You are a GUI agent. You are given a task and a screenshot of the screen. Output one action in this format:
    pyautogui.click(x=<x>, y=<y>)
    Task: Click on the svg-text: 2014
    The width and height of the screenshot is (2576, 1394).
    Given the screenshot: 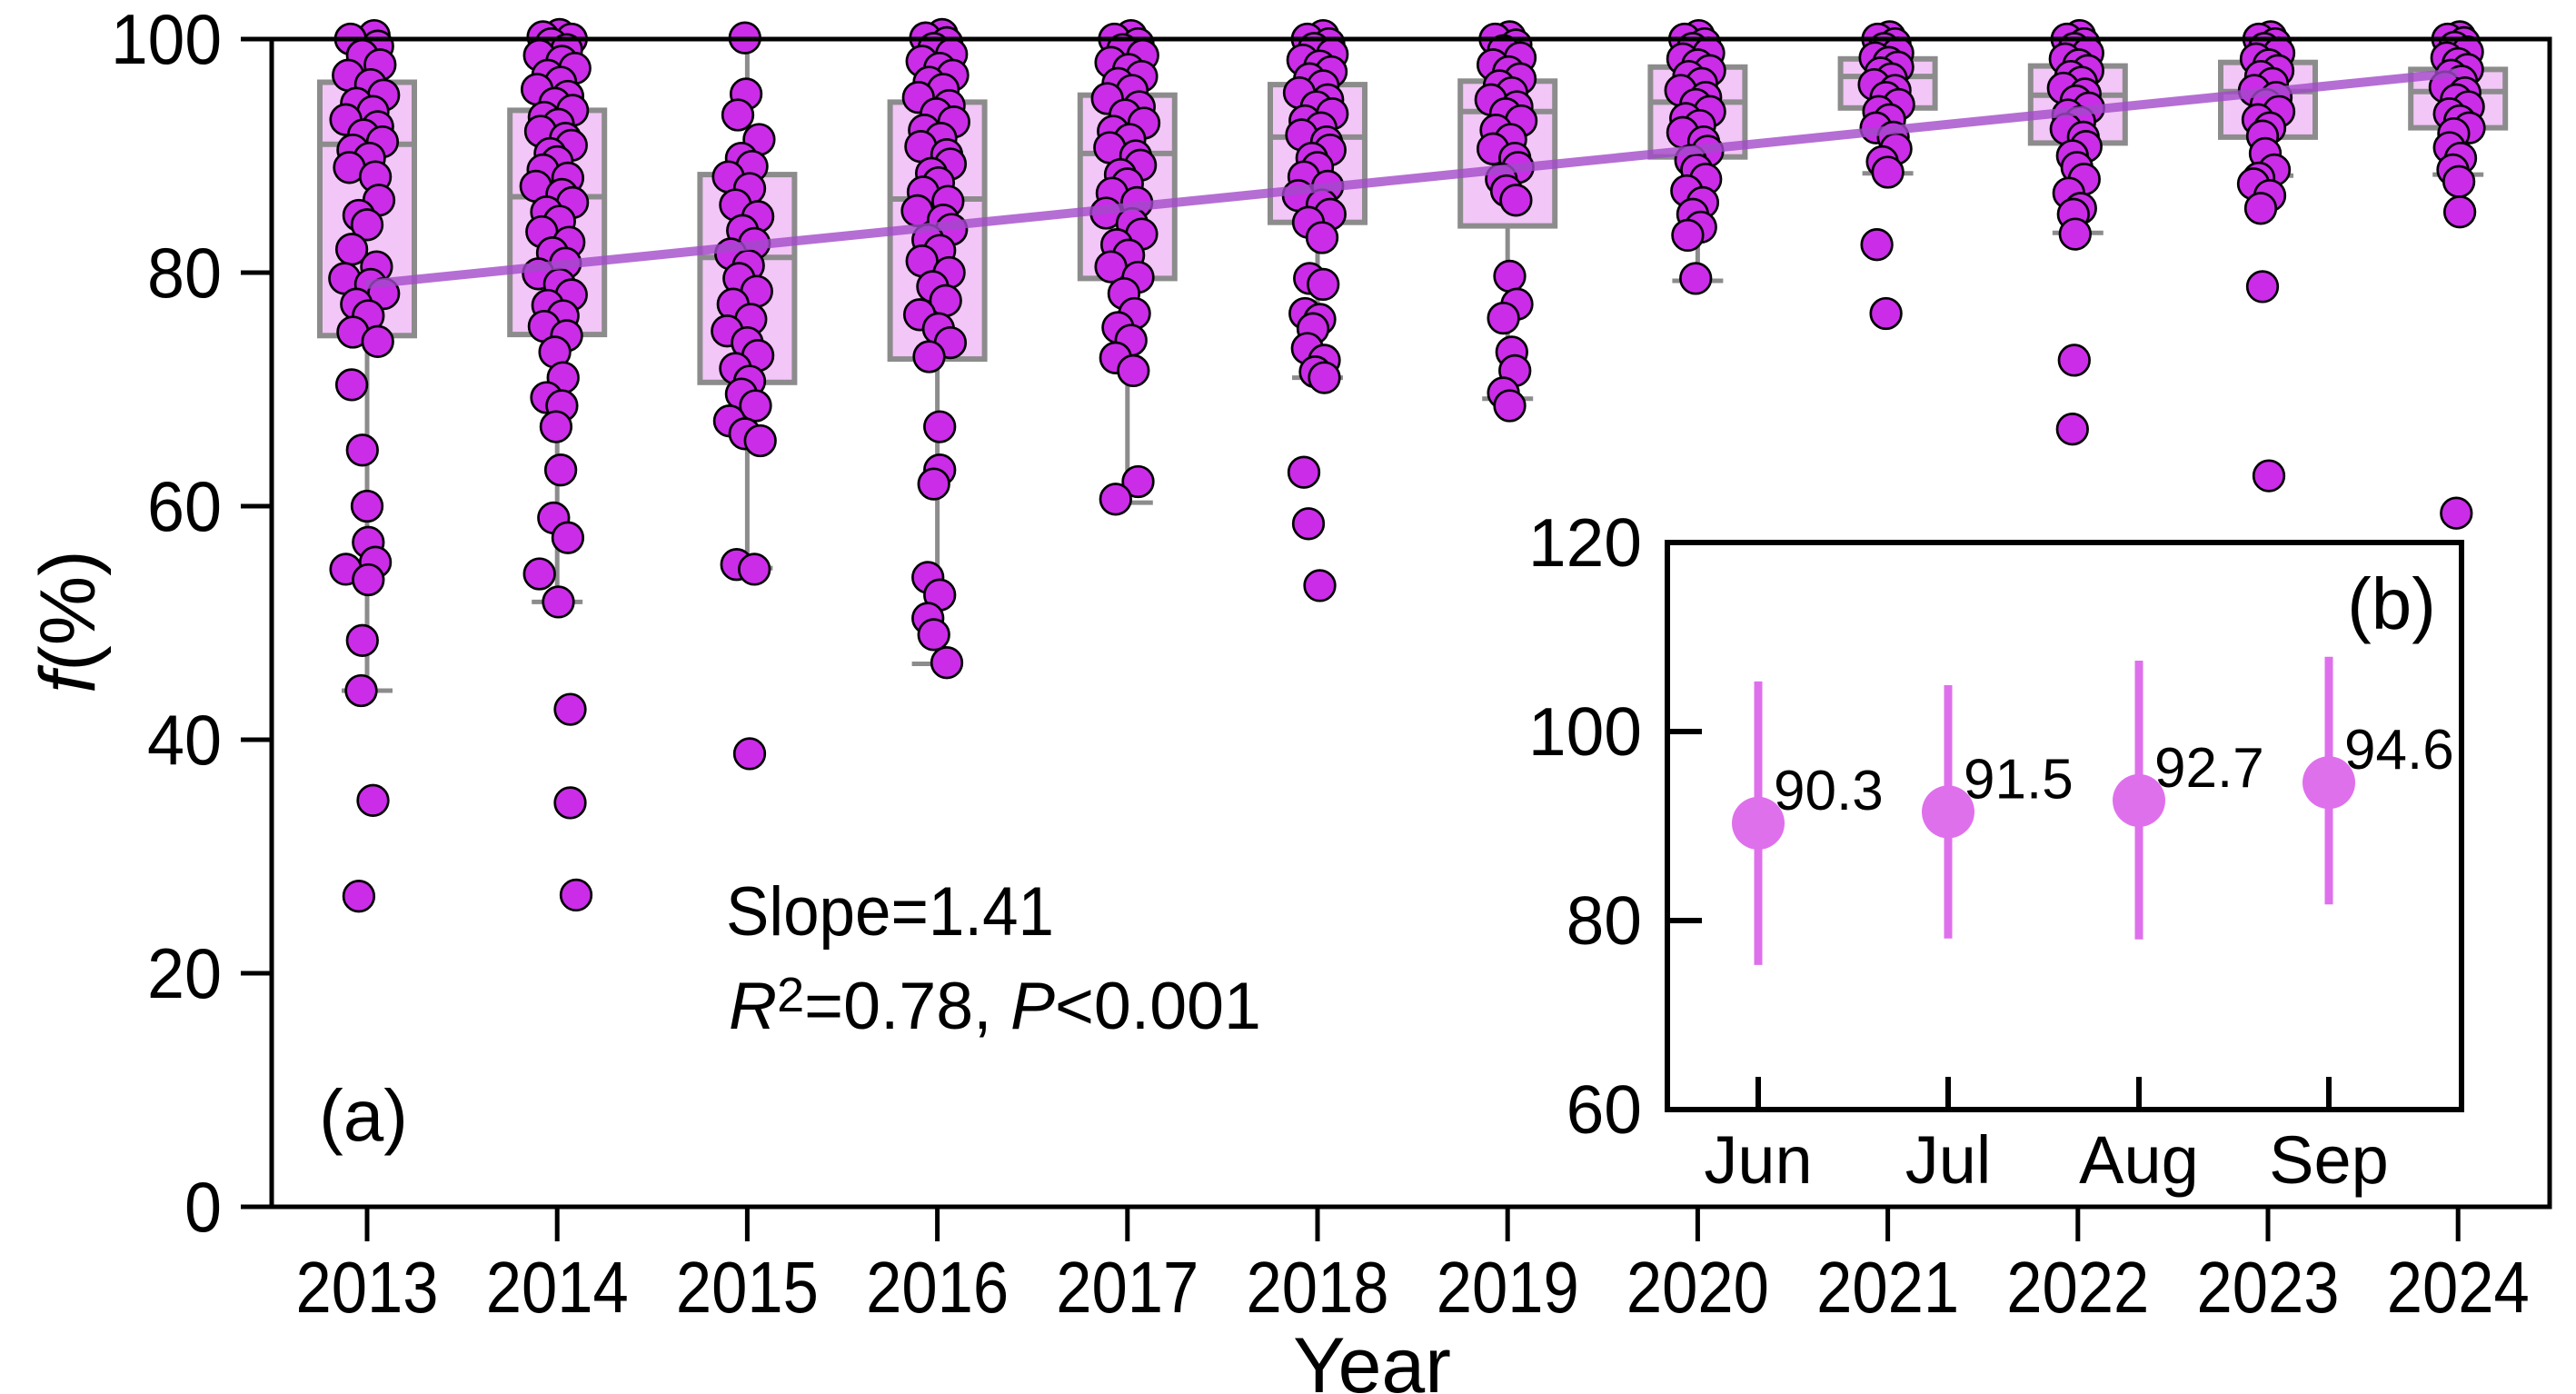 What is the action you would take?
    pyautogui.click(x=558, y=1287)
    